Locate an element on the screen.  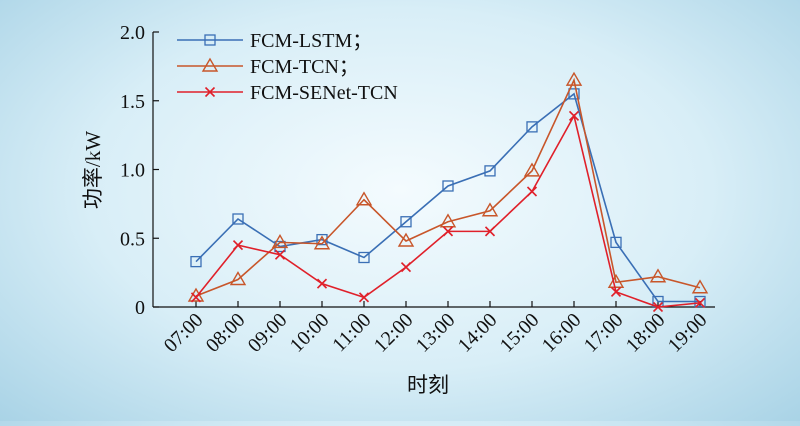
x-tick-label: 07:00 is located at coordinates (184, 333).